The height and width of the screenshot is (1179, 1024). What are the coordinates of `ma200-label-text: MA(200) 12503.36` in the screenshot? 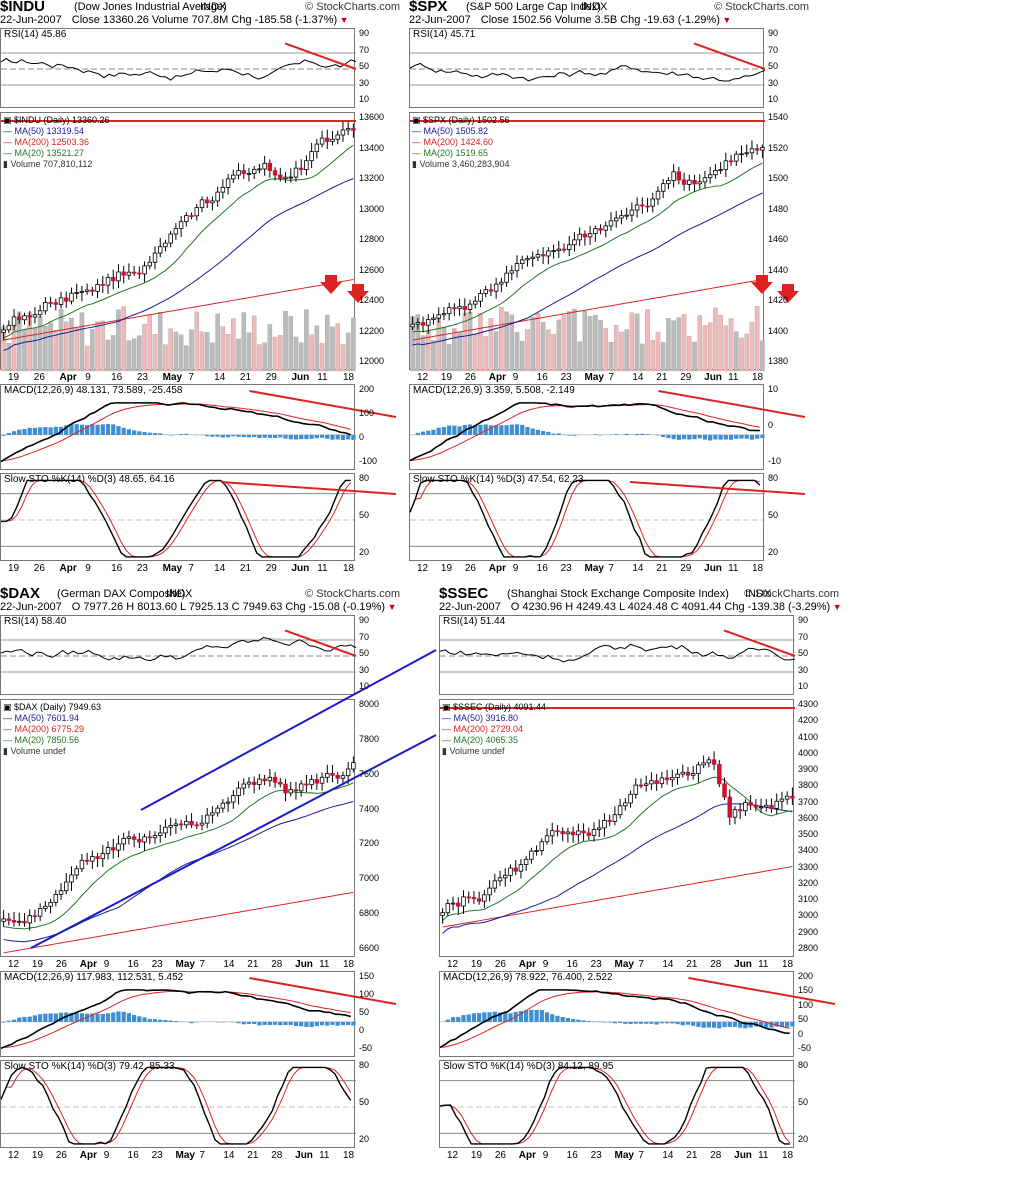 It's located at (52, 142).